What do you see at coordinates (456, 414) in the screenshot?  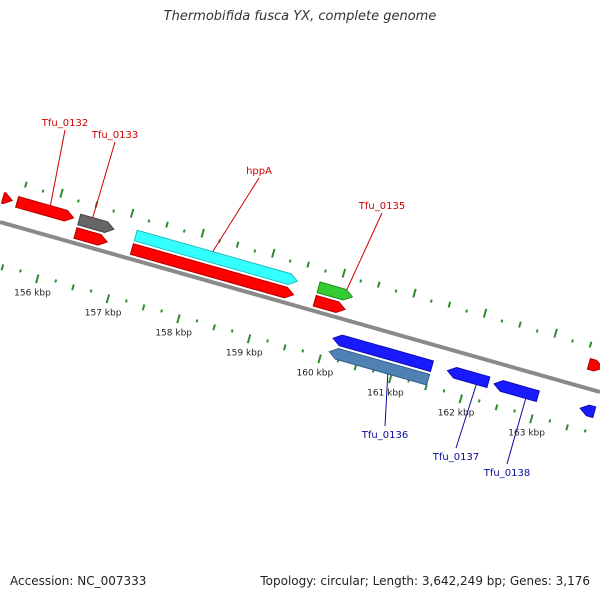 I see `kbp-label: 162 kbp` at bounding box center [456, 414].